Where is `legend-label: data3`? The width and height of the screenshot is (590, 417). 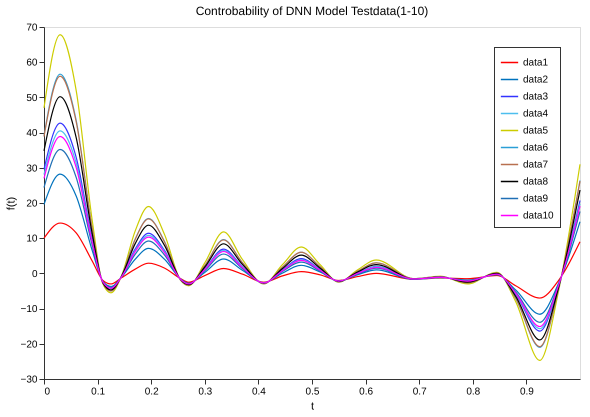 legend-label: data3 is located at coordinates (535, 97).